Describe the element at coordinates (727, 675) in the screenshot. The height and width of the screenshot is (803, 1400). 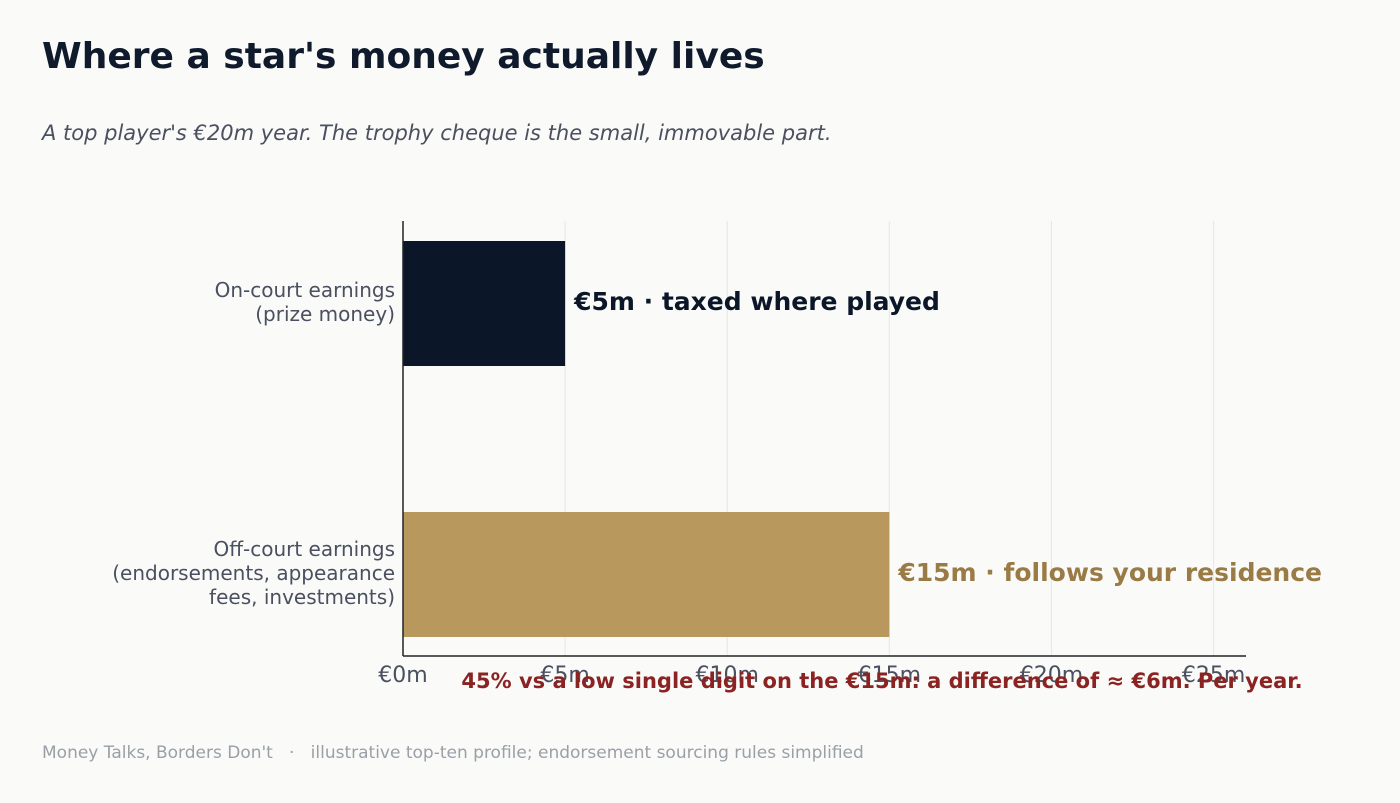
I see `x-tick-label: €10m` at that location.